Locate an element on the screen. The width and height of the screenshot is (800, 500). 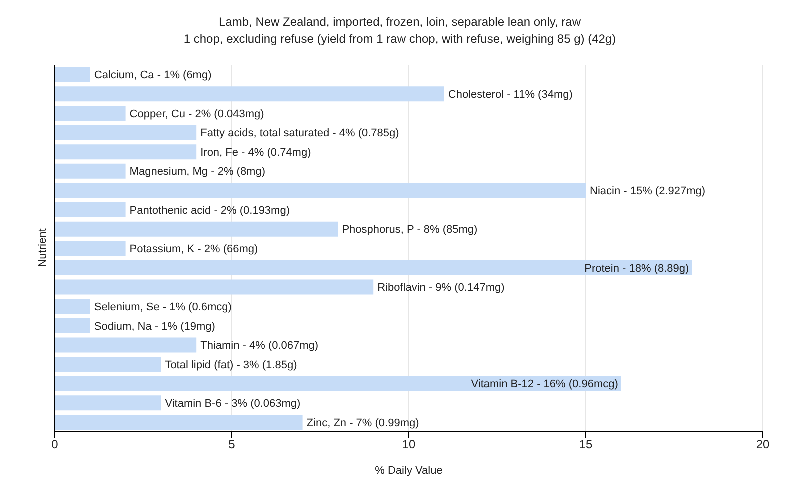
y-axis-title: Nutrient is located at coordinates (43, 249).